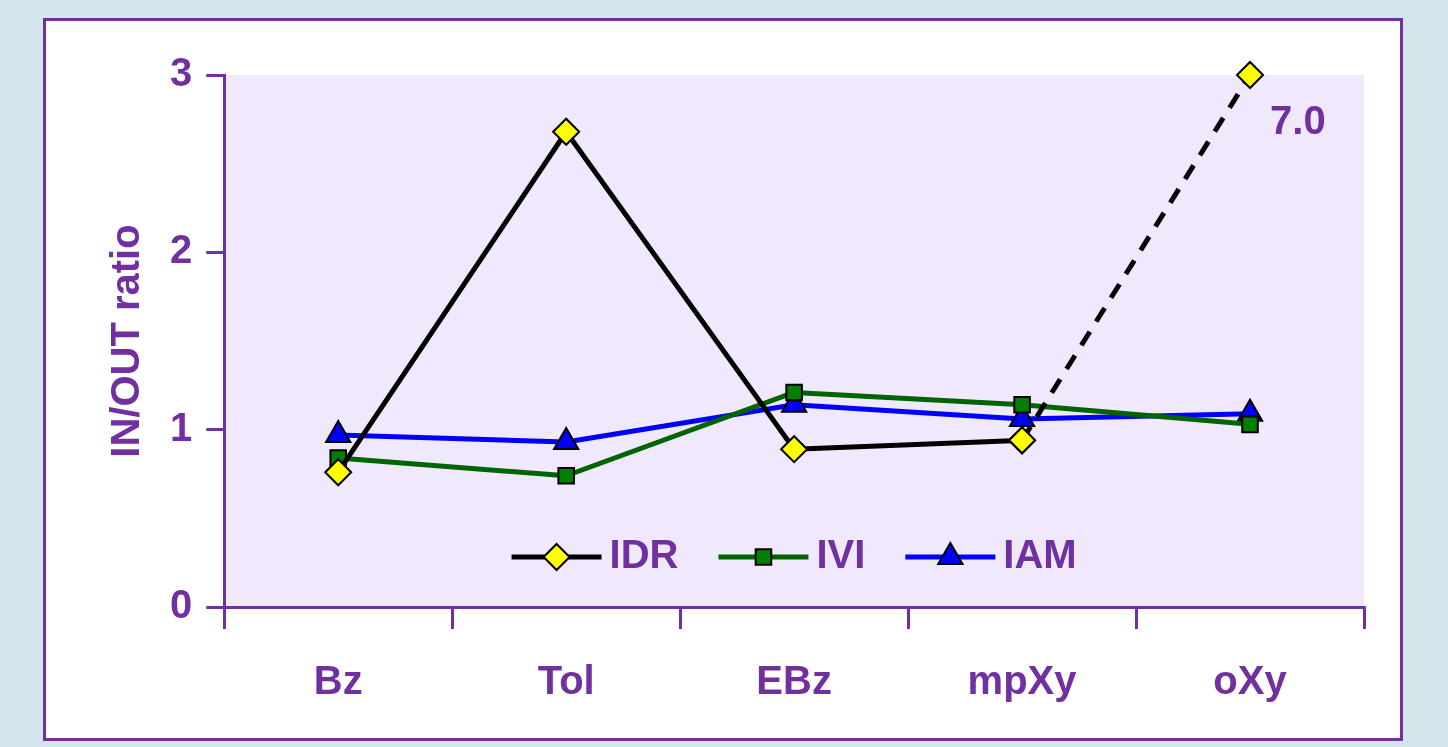 The height and width of the screenshot is (747, 1448). What do you see at coordinates (794, 680) in the screenshot?
I see `x-tick-label: EBz` at bounding box center [794, 680].